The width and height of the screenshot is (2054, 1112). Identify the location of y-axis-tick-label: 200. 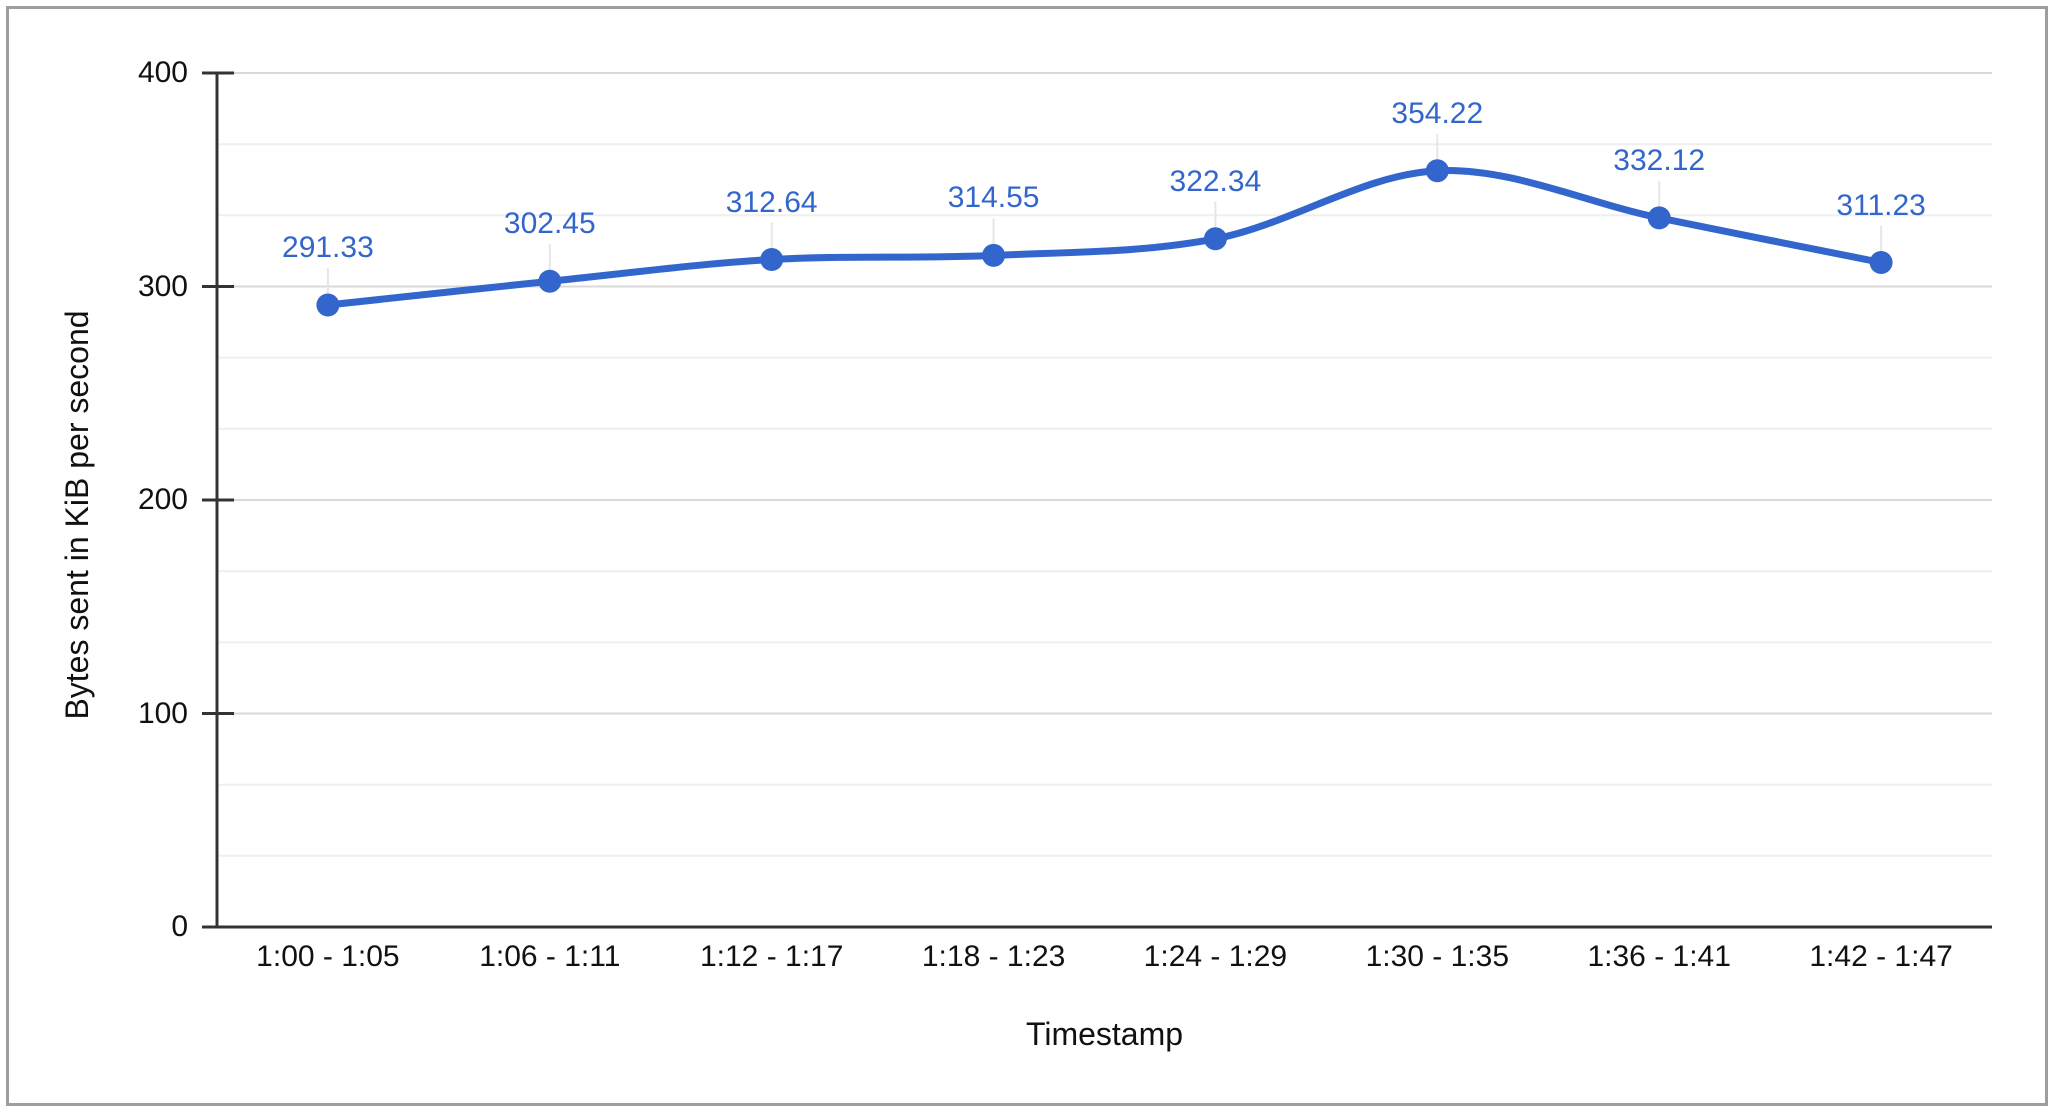
(162, 499).